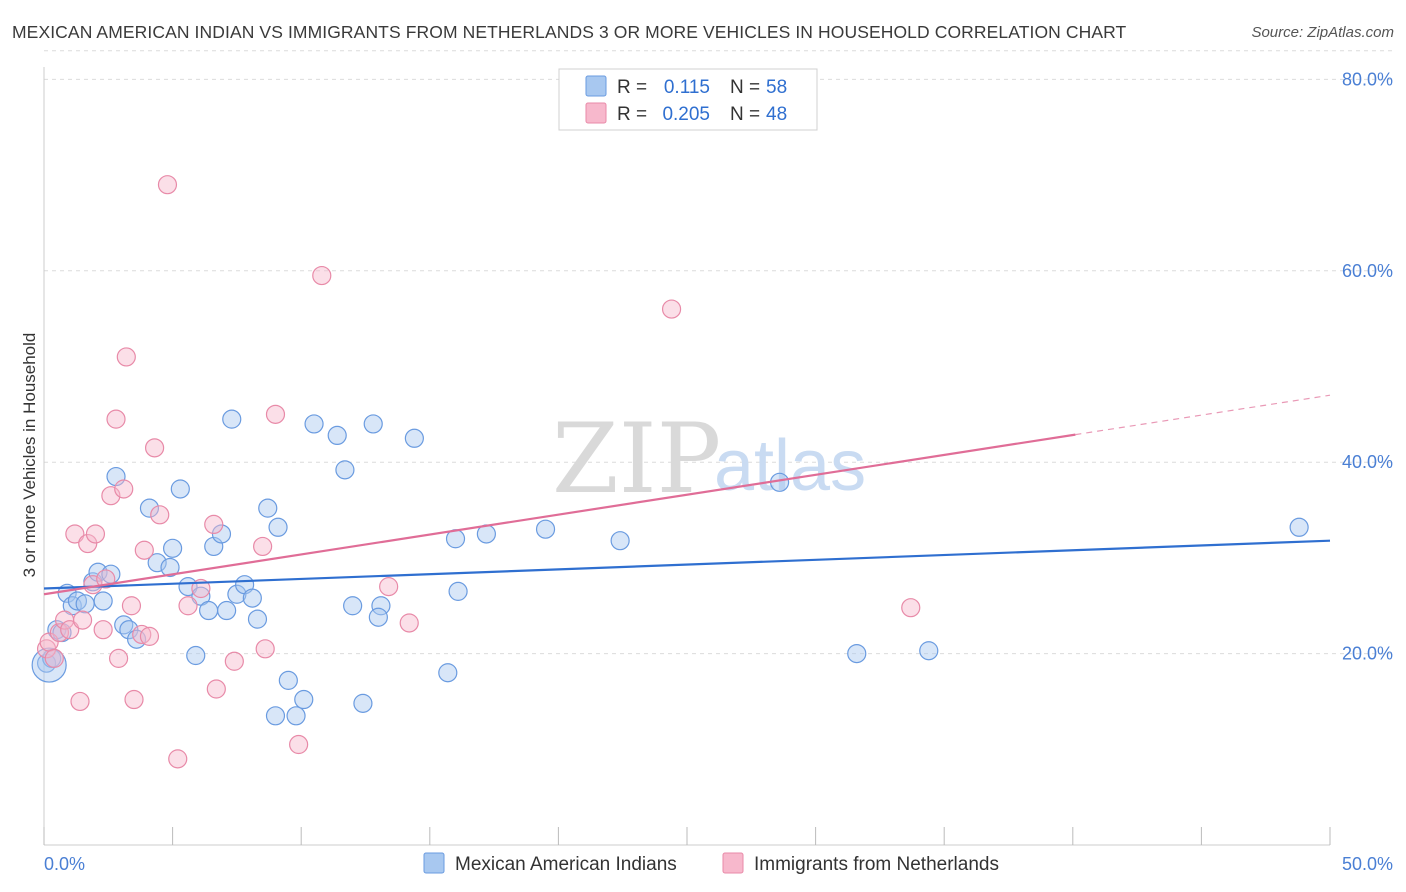 This screenshot has width=1406, height=892. I want to click on y-tick-label-1: 40.0%, so click(1367, 462).